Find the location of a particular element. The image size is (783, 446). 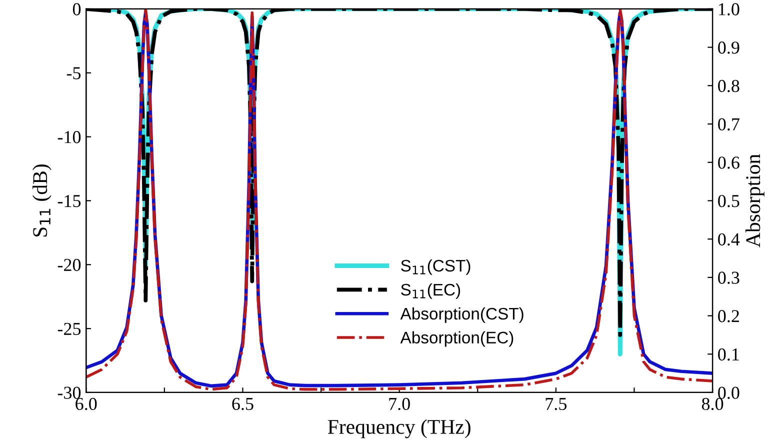

y-tick-label: -20 is located at coordinates (69, 265).